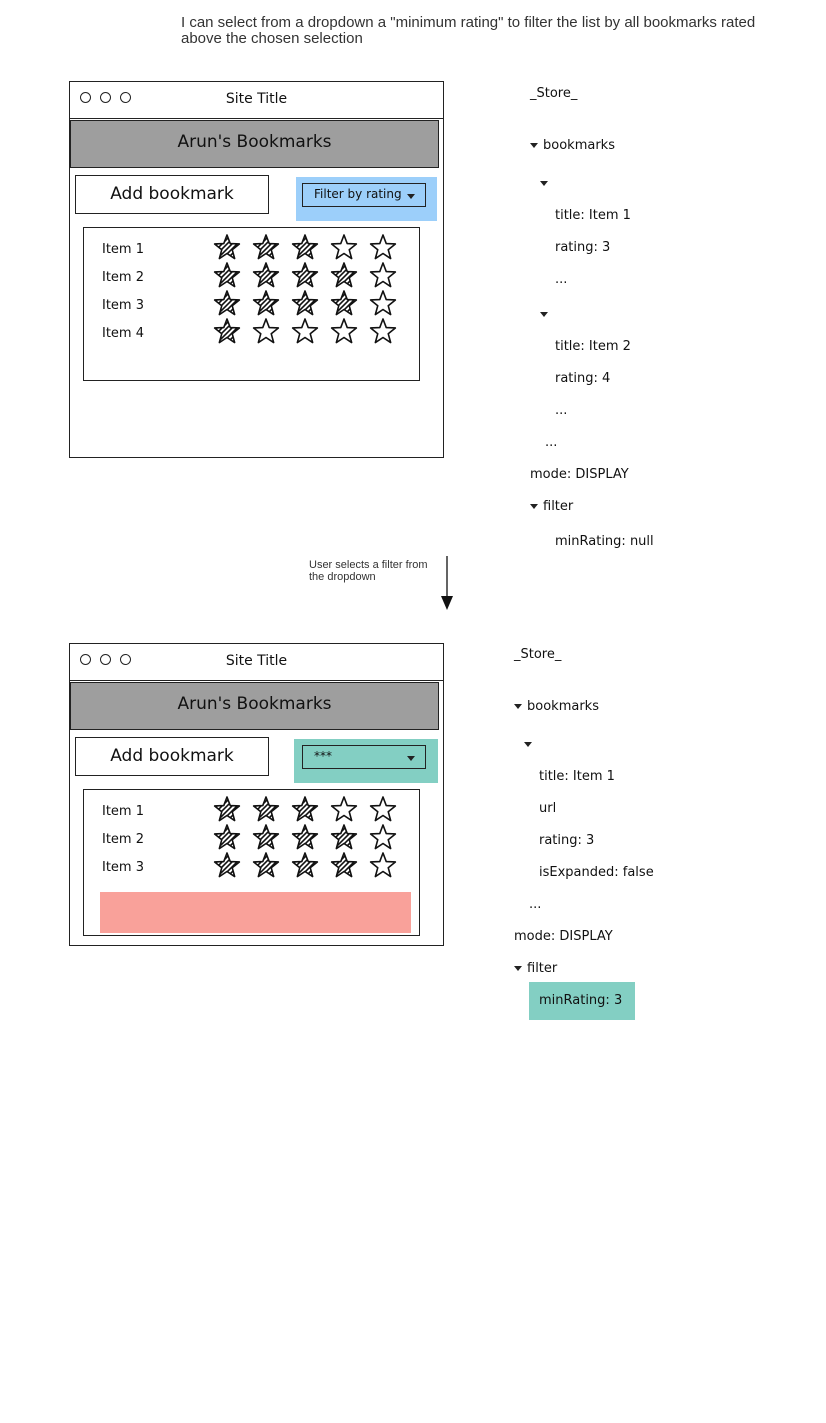  I want to click on list-item: Item 4, so click(257, 335).